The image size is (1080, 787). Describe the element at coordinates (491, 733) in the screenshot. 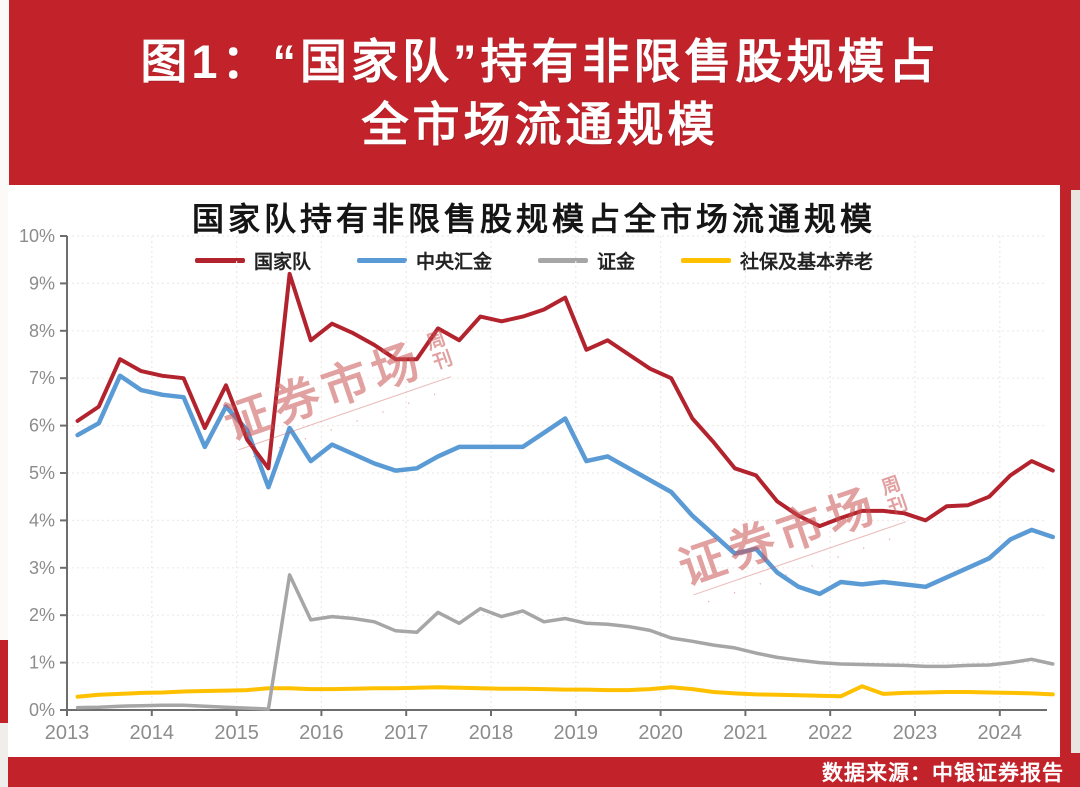

I see `x-tick-label: 2018` at that location.